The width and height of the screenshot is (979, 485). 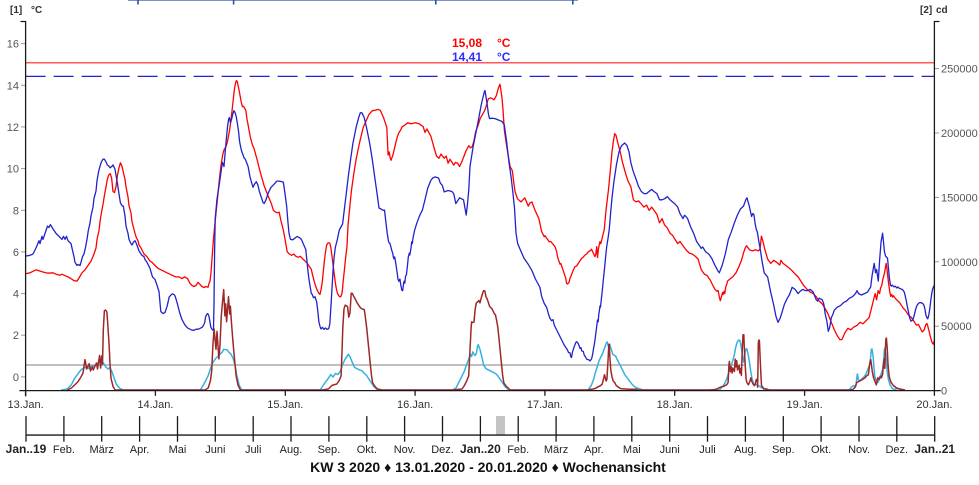 I want to click on svg-text: 14.Jan., so click(x=155, y=405).